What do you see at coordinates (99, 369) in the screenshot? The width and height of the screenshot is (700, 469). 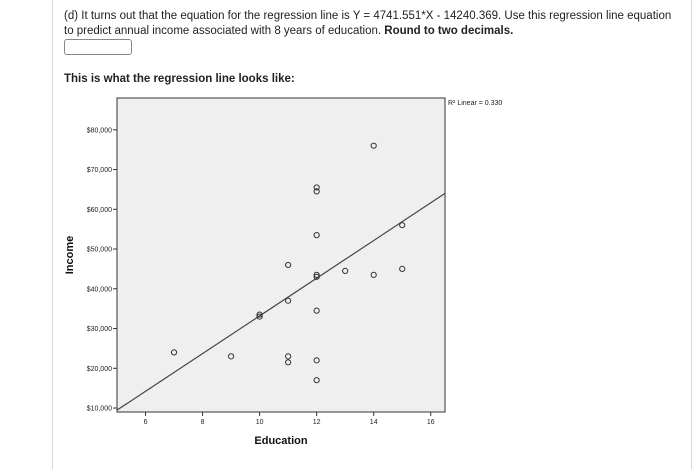 I see `y-tick-label: $20,000` at bounding box center [99, 369].